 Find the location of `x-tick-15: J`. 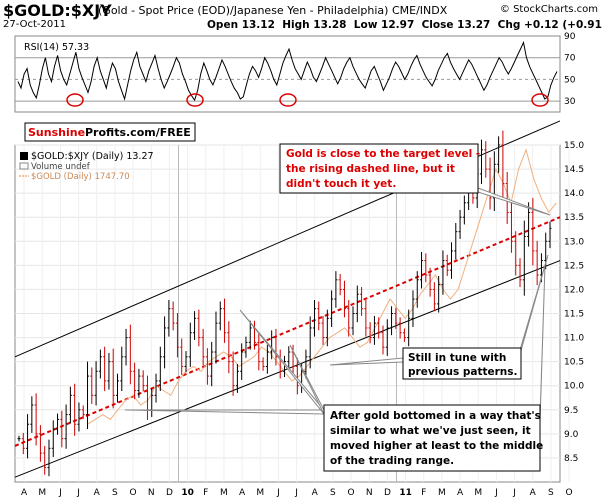

x-tick-15: J is located at coordinates (296, 493).